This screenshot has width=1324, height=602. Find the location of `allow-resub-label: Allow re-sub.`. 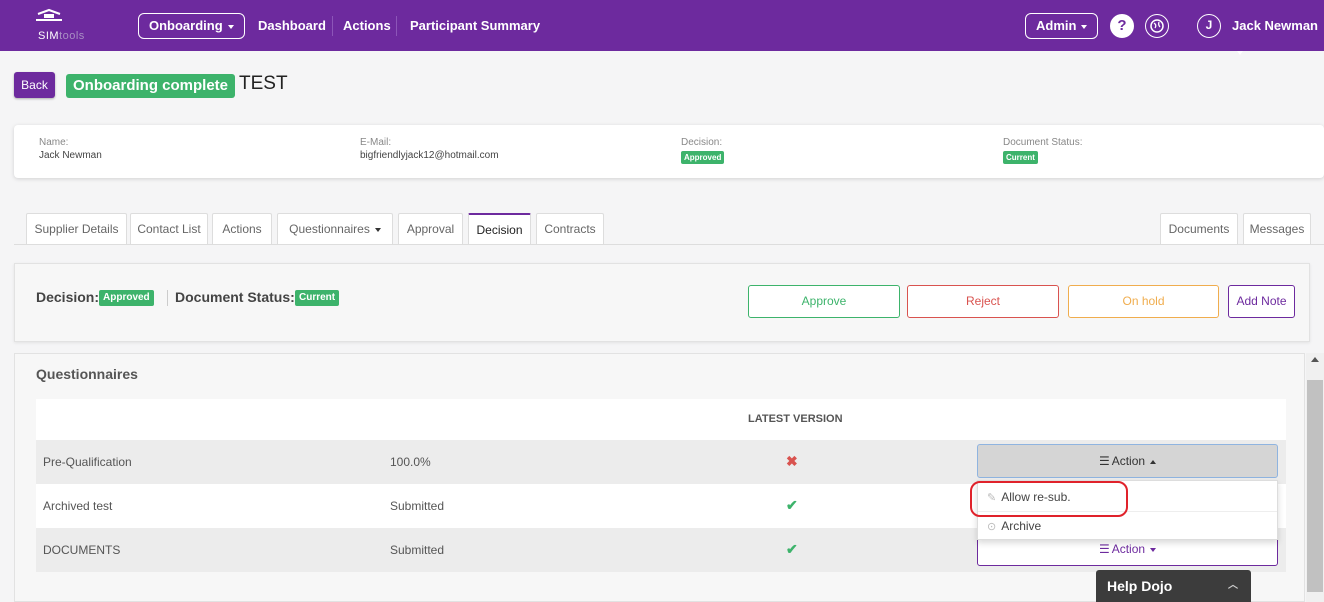

allow-resub-label: Allow re-sub. is located at coordinates (1036, 497).